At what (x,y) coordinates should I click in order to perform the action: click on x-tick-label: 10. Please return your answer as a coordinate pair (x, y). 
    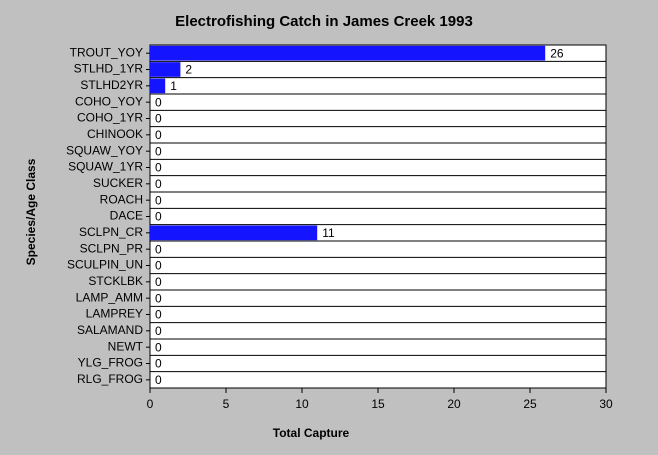
    Looking at the image, I should click on (302, 404).